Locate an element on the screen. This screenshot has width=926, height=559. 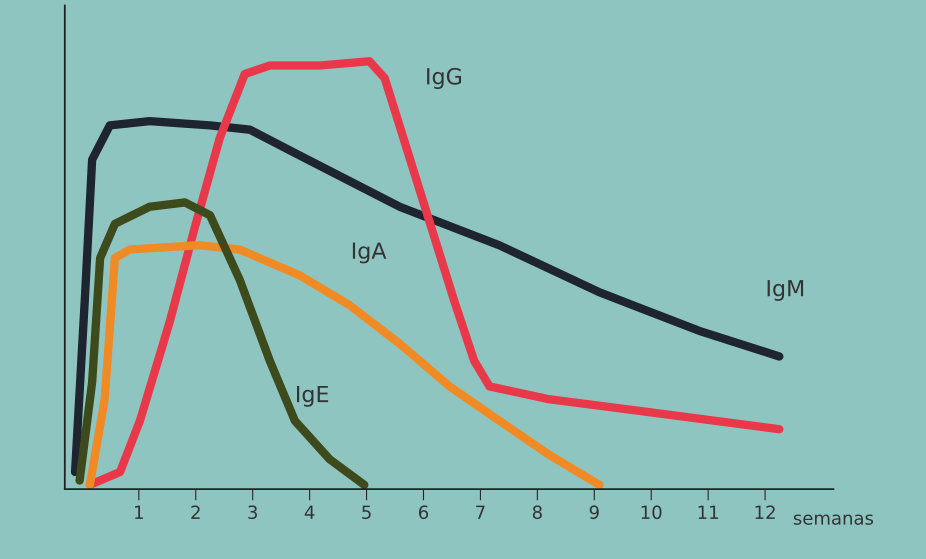
series-label: IgG is located at coordinates (444, 78).